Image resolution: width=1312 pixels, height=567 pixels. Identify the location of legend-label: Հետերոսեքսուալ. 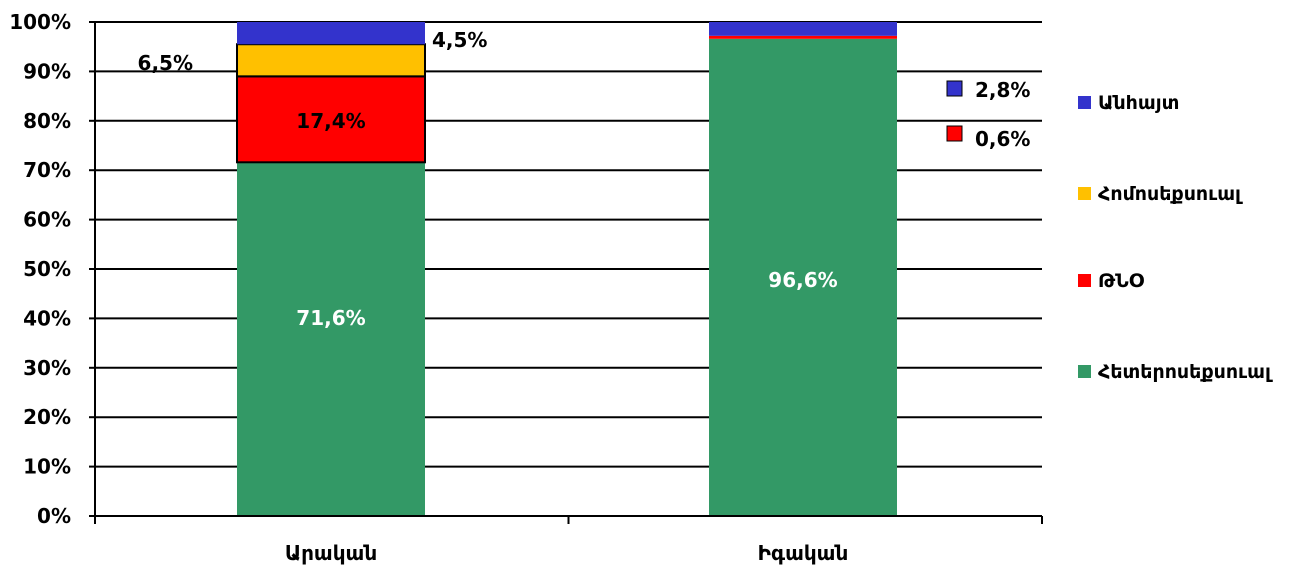
(1185, 372).